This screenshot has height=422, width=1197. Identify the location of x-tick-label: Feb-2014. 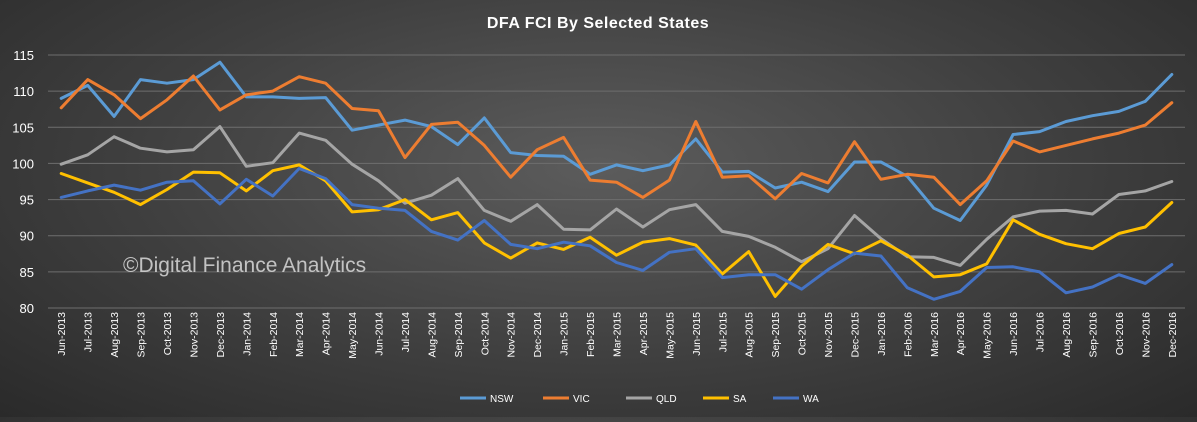
(274, 334).